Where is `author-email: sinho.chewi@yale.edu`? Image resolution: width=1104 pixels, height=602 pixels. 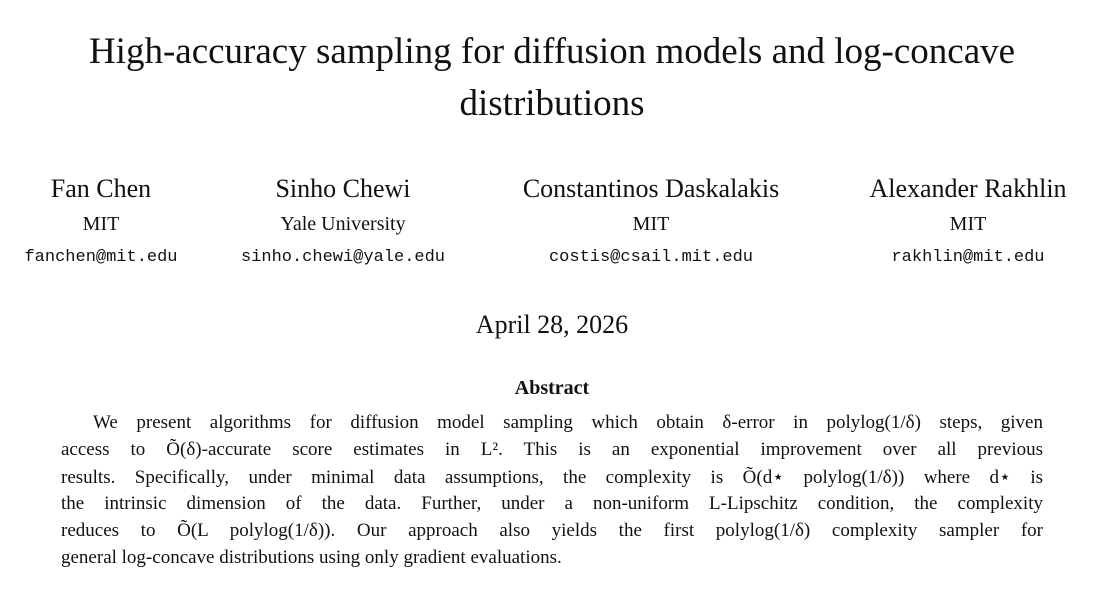
author-email: sinho.chewi@yale.edu is located at coordinates (343, 257).